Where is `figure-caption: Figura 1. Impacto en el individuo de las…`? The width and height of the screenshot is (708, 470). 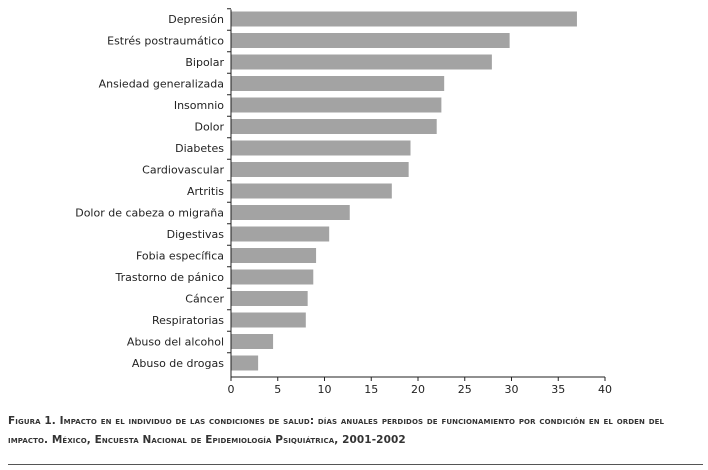 figure-caption: Figura 1. Impacto en el individuo de las… is located at coordinates (336, 430).